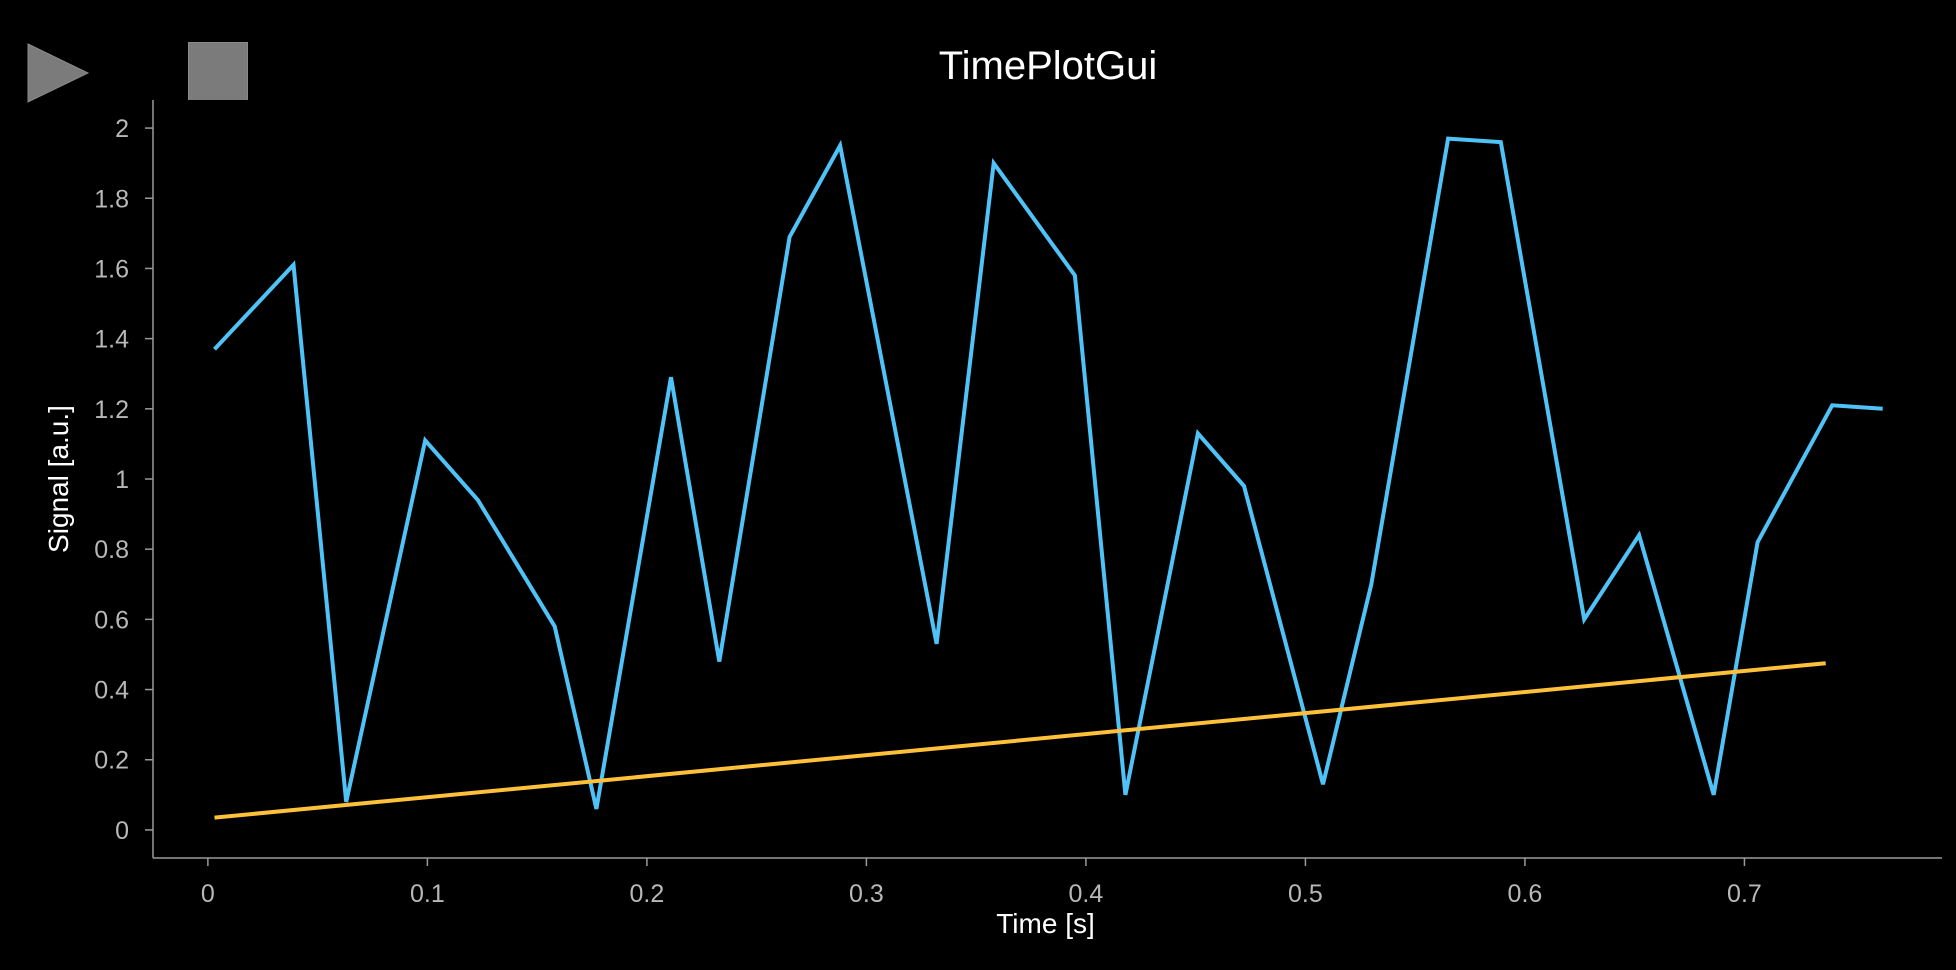 This screenshot has height=970, width=1956. I want to click on y-tick-label: 2, so click(122, 129).